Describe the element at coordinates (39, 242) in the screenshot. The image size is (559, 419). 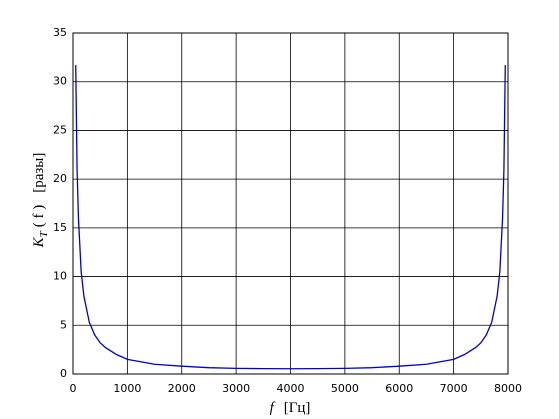
I see `y-symbol: K` at that location.